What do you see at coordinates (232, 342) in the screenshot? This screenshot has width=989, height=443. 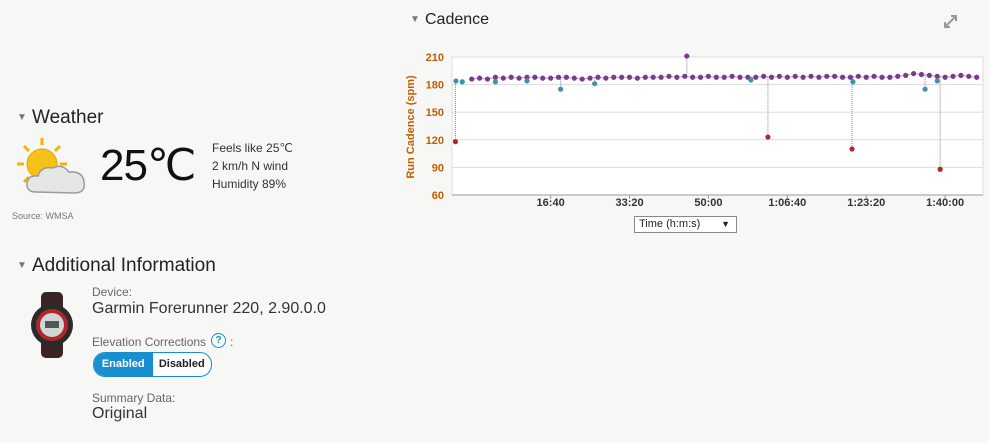 I see `colon: :` at bounding box center [232, 342].